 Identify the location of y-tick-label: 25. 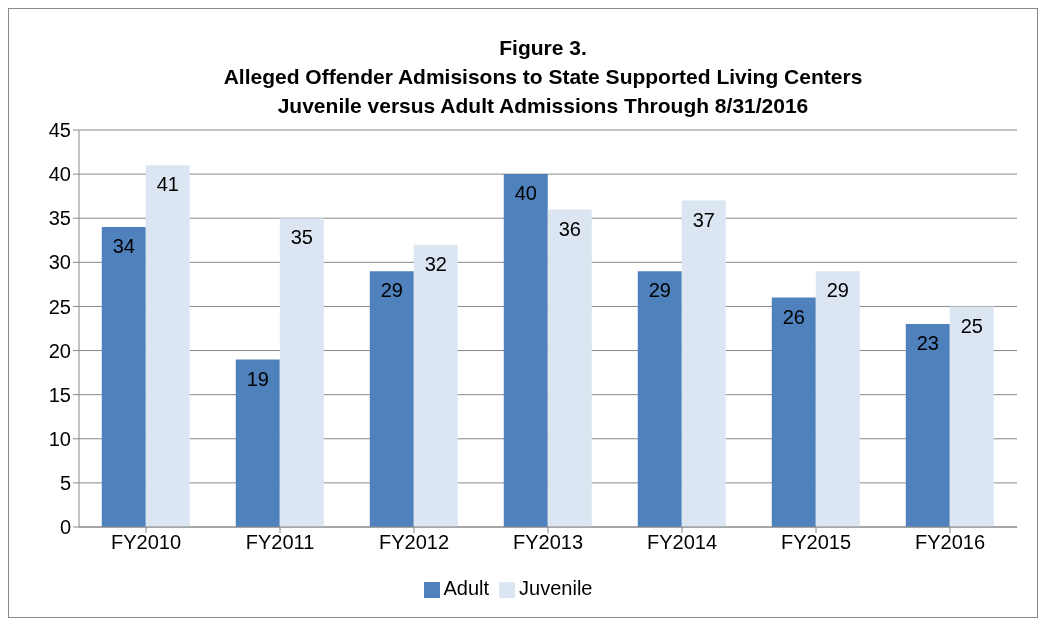
(59, 306).